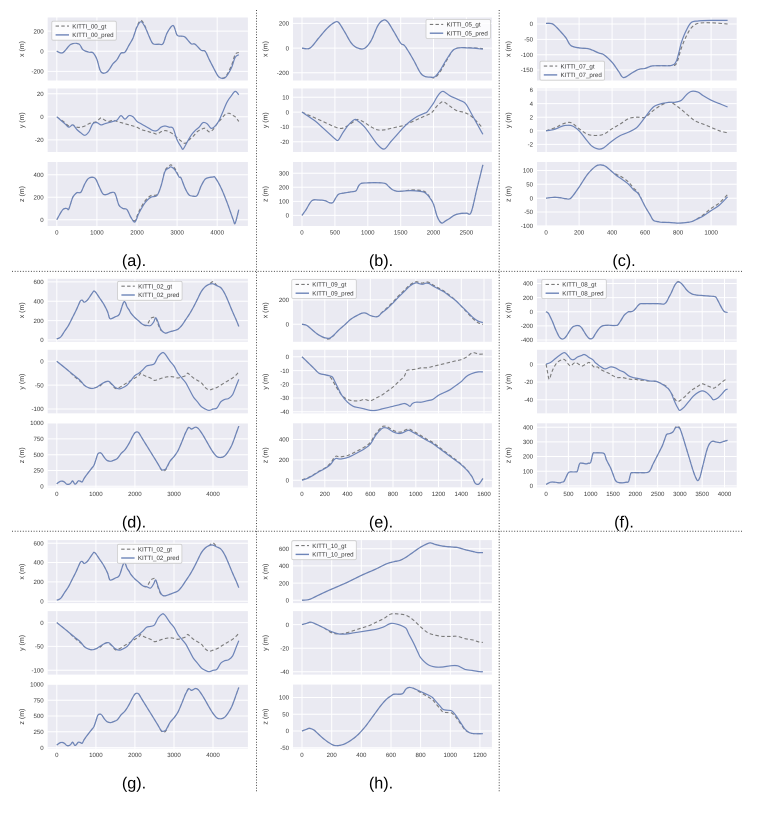 Image resolution: width=773 pixels, height=813 pixels. What do you see at coordinates (579, 285) in the screenshot?
I see `svg-text: KITTI_08_gt` at bounding box center [579, 285].